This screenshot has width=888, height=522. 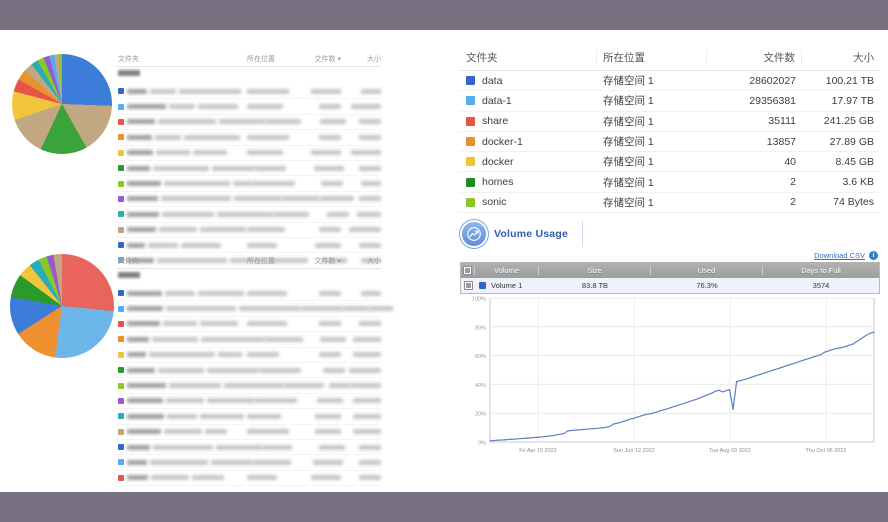 I want to click on download-csv-link: Download CSV, so click(x=839, y=255).